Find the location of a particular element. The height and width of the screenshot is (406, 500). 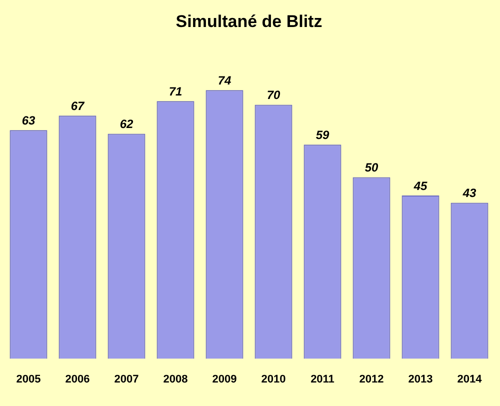

x-tick-label: 2010 is located at coordinates (273, 379).